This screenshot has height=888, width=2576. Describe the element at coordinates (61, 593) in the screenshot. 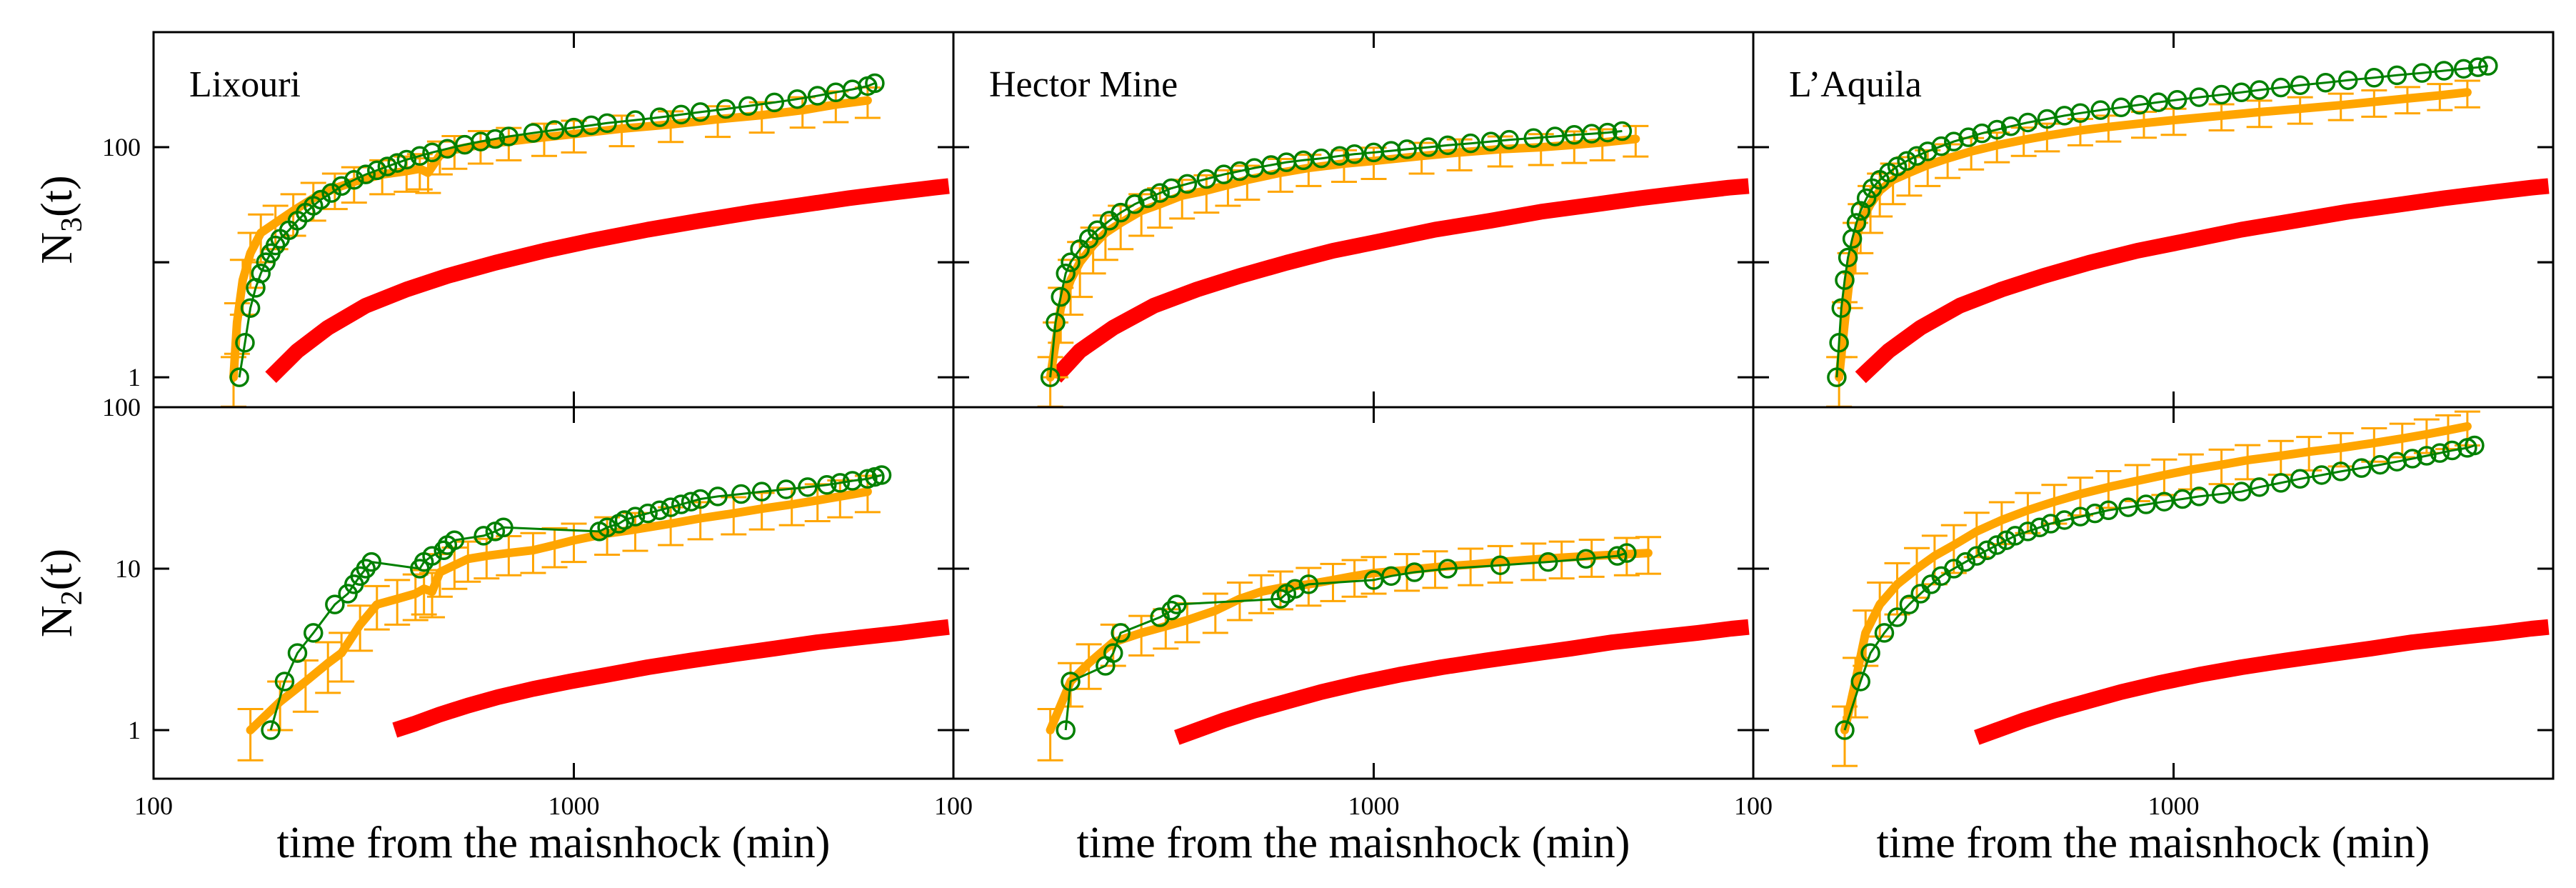

I see `y-axis-title: N2(t)` at that location.